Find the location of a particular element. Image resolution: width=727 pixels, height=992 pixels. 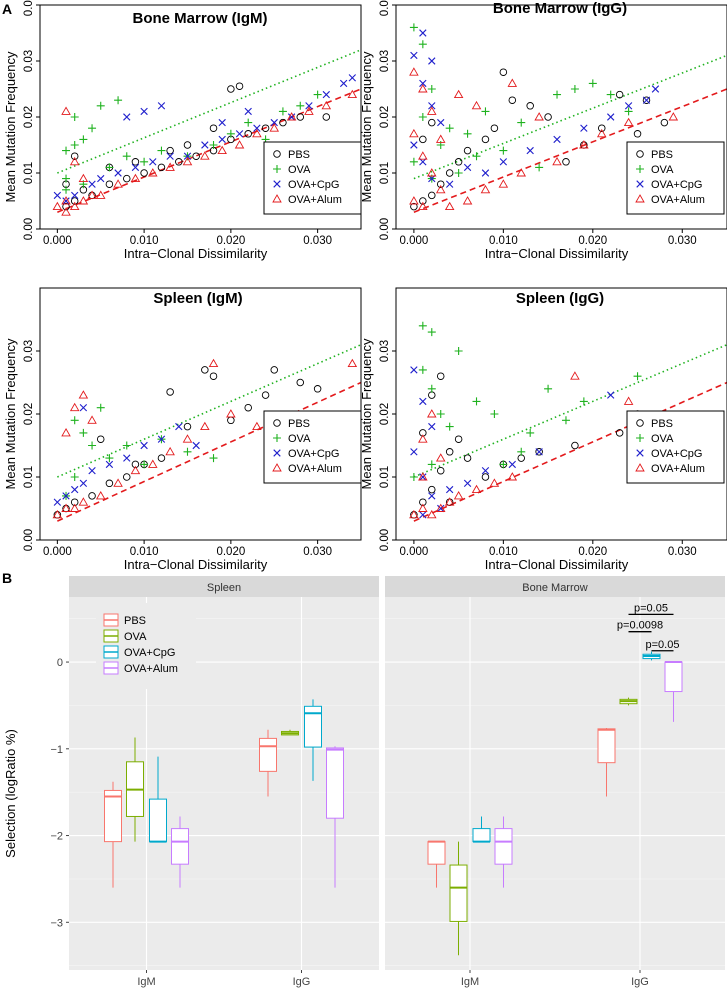

box-bone-marrow-igm-ova is located at coordinates (458, 898).